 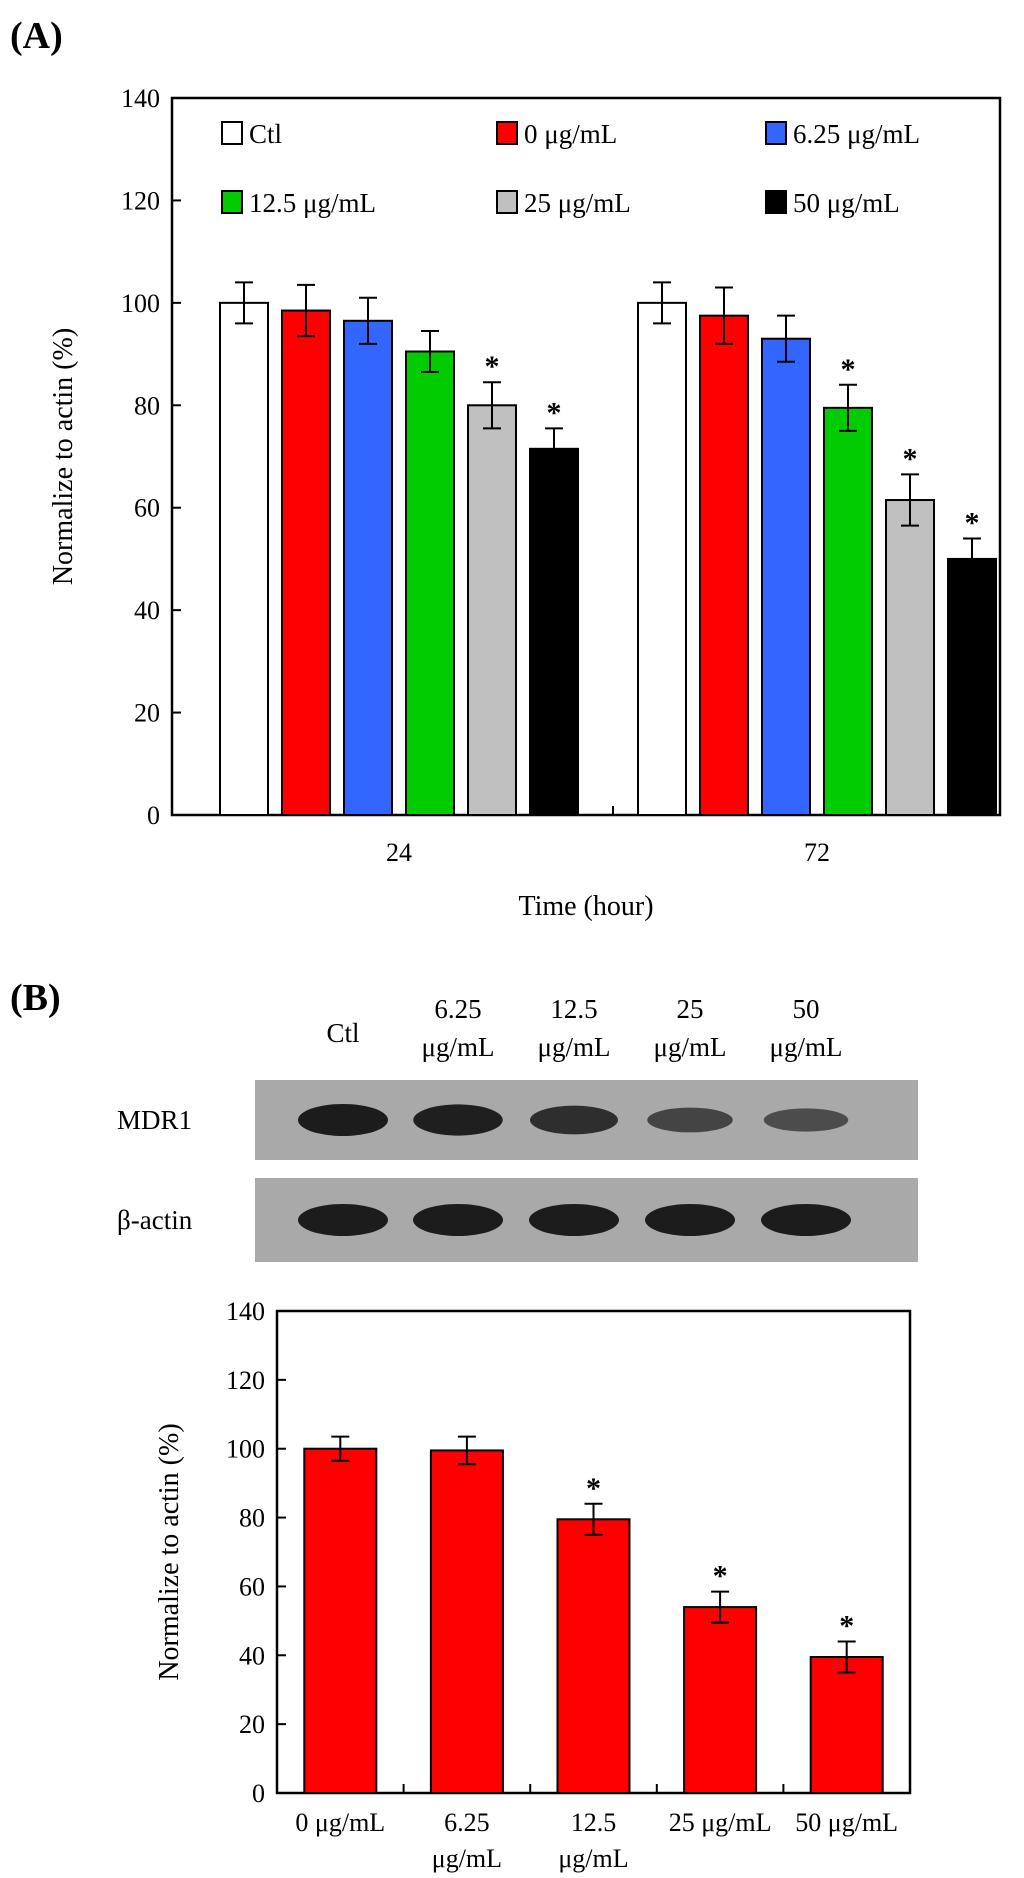 What do you see at coordinates (457, 1009) in the screenshot?
I see `lane-label: 6.25` at bounding box center [457, 1009].